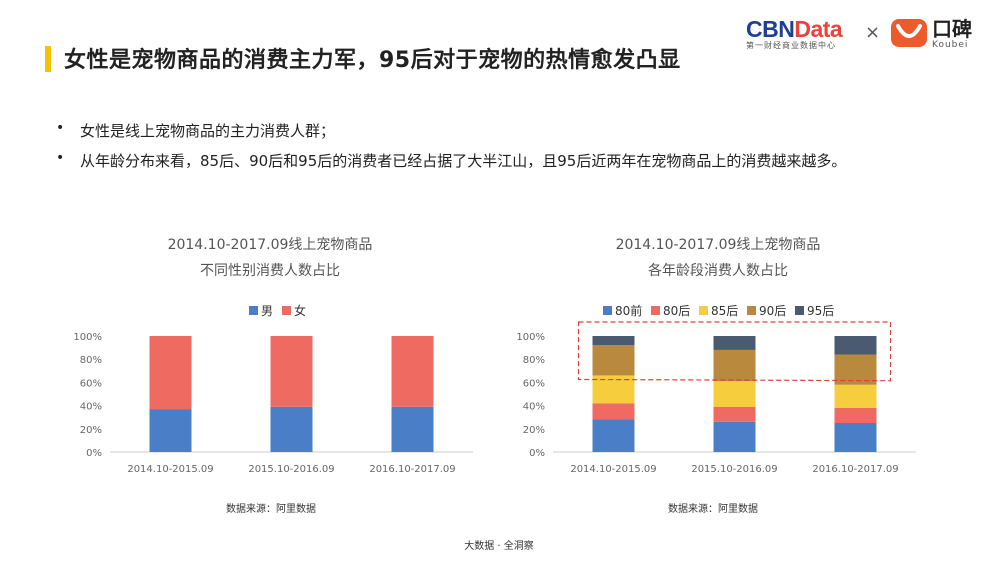 This screenshot has width=998, height=565. I want to click on legend-label: 95后, so click(820, 311).